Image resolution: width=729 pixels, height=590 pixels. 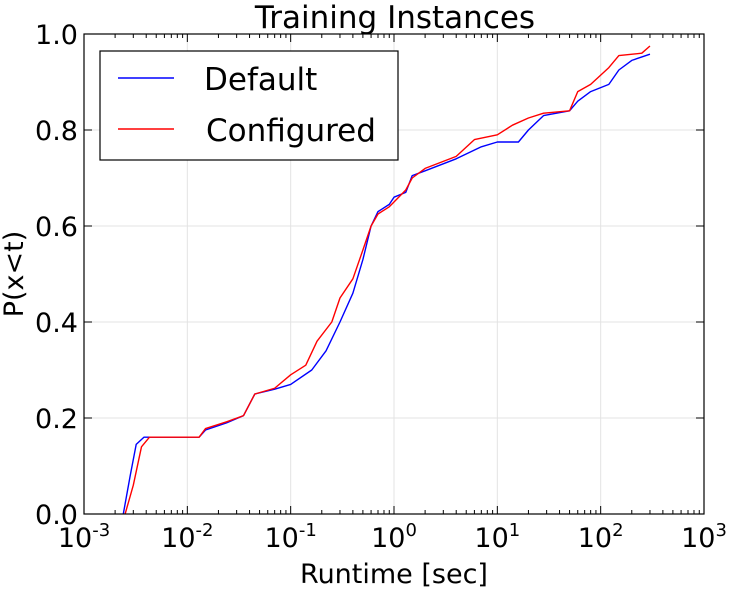 I want to click on legend-box, so click(x=249, y=105).